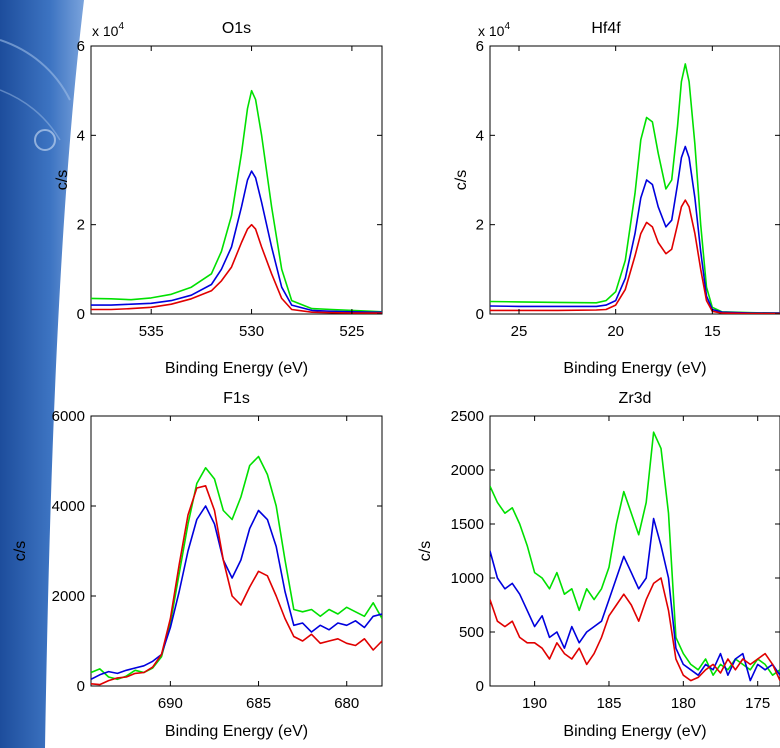 The image size is (780, 748). Describe the element at coordinates (712, 331) in the screenshot. I see `x-tick-label: 15` at that location.